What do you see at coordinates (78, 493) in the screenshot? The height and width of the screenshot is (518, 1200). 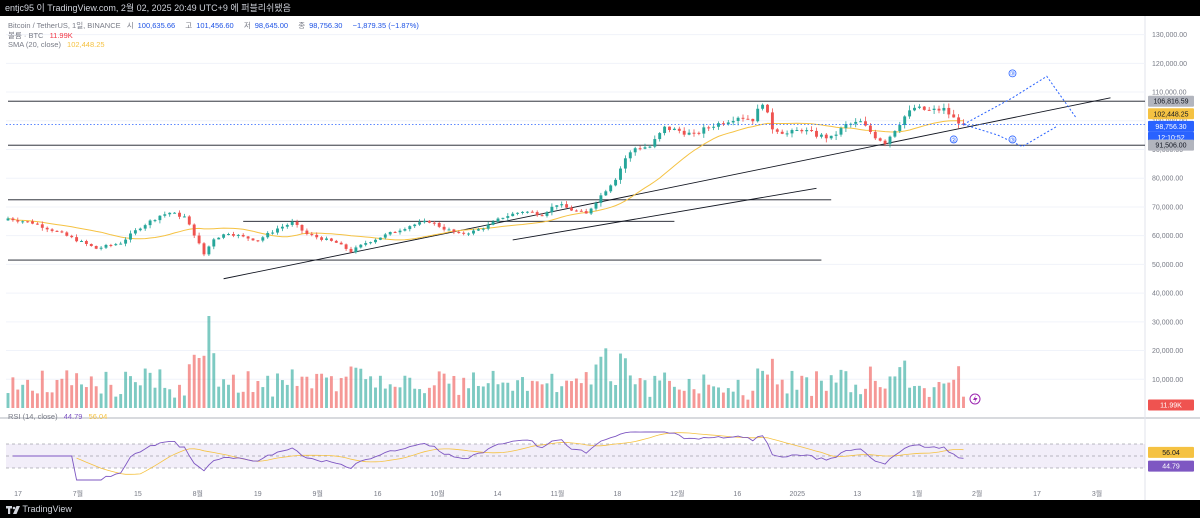 I see `time-tick-label: 7월` at bounding box center [78, 493].